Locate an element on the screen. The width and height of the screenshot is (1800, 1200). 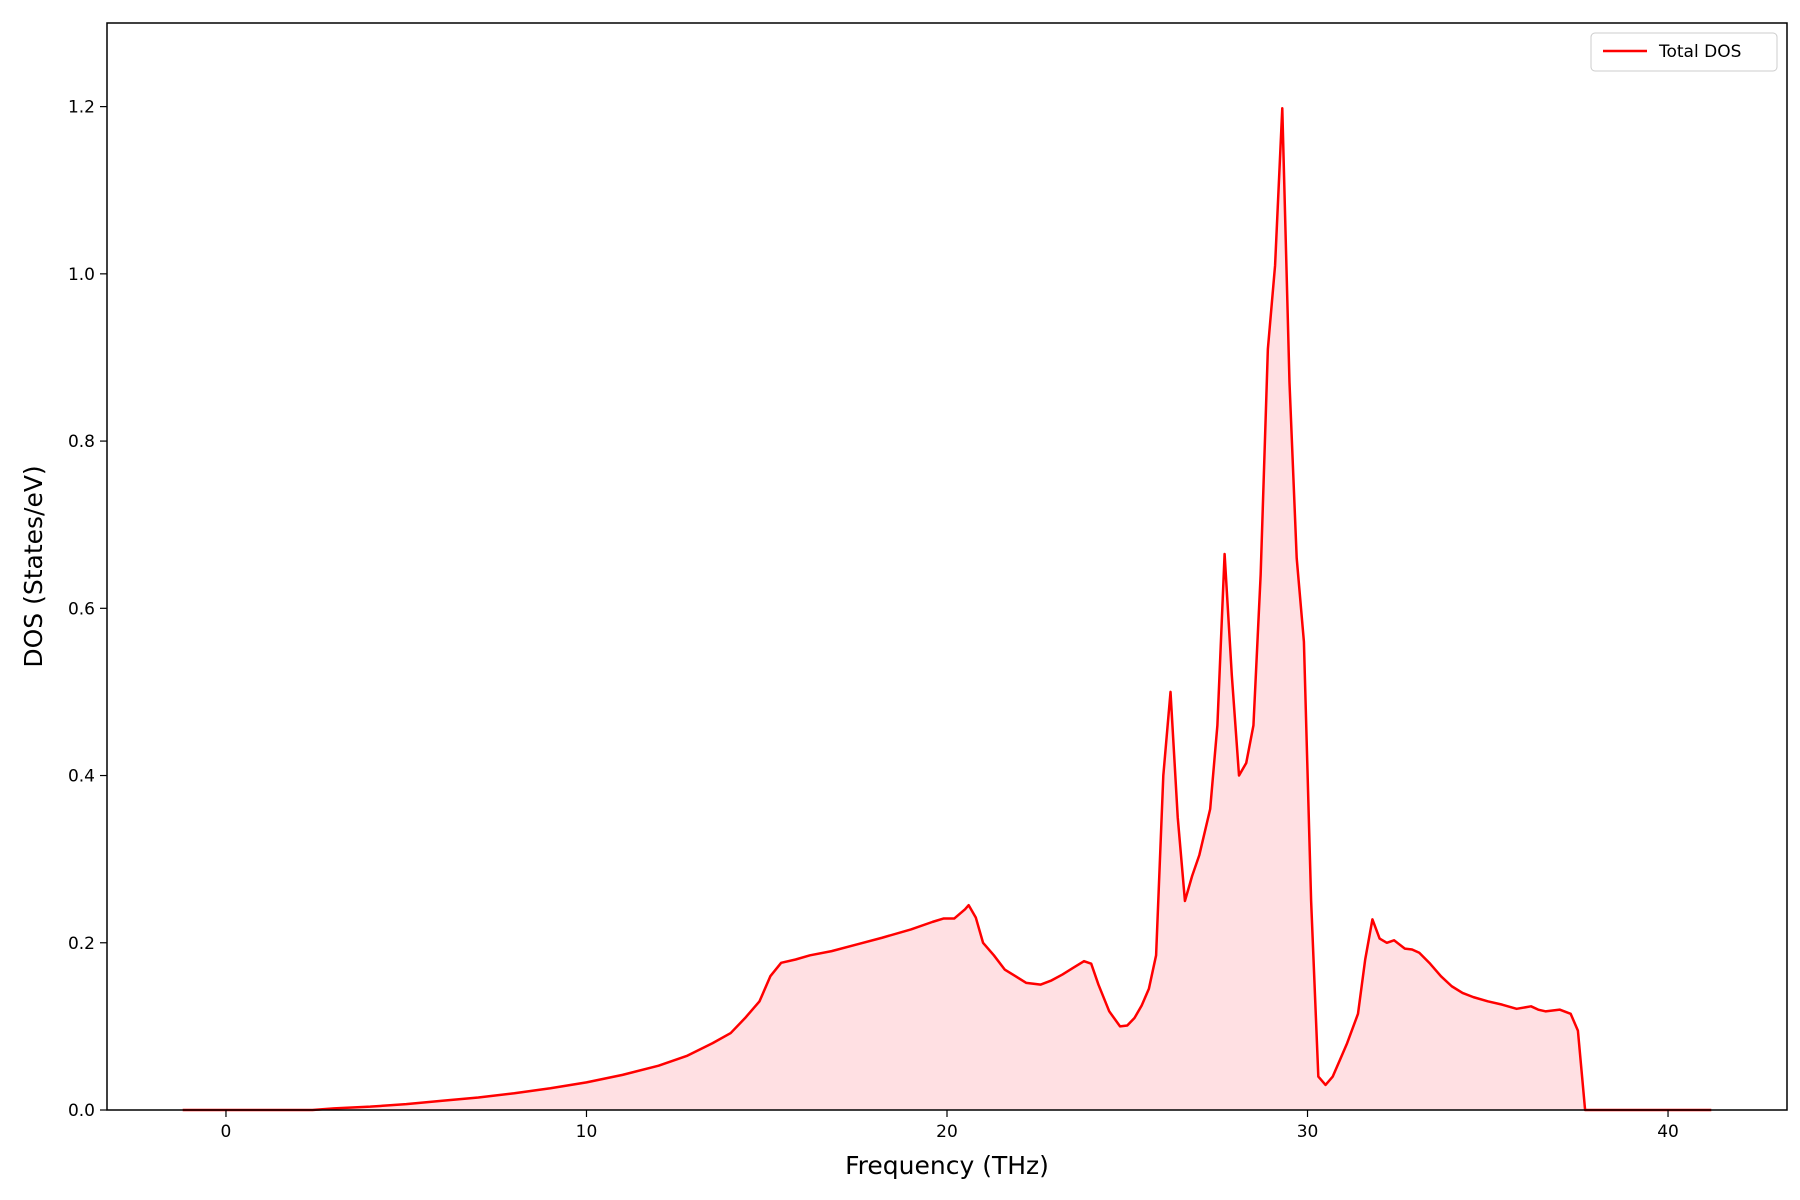
x-ticks: 0 10 20 30 40 is located at coordinates (950, 1126).